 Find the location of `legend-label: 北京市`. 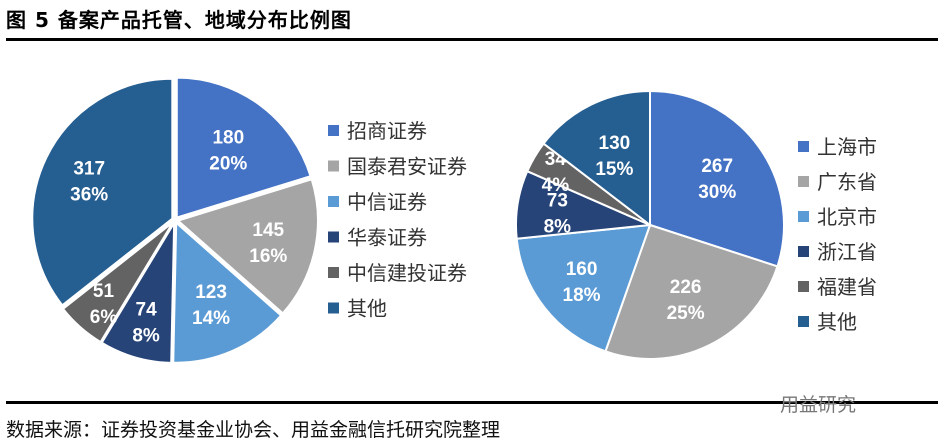

legend-label: 北京市 is located at coordinates (847, 217).